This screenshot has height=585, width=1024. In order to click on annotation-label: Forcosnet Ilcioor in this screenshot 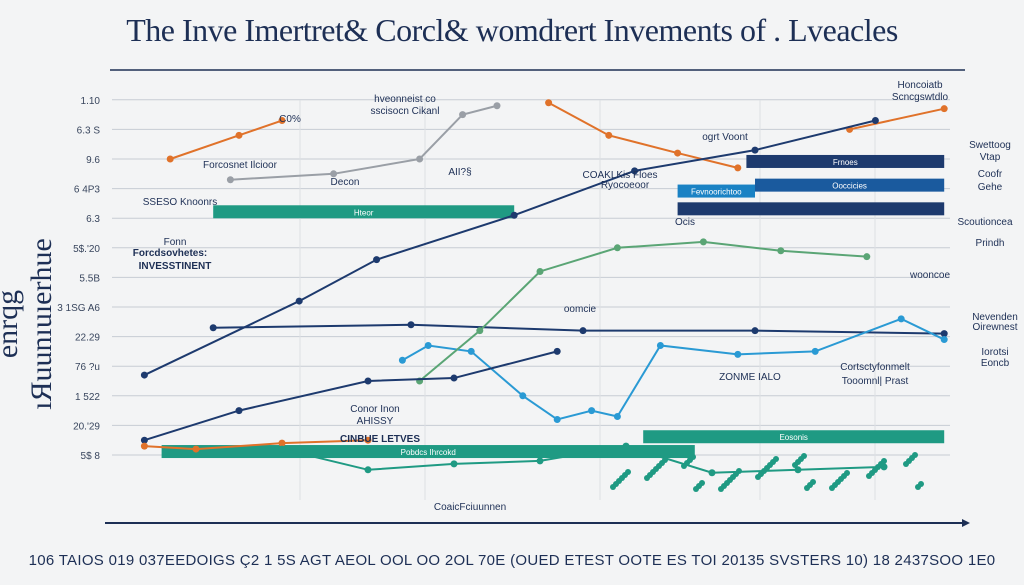, I will do `click(240, 165)`.